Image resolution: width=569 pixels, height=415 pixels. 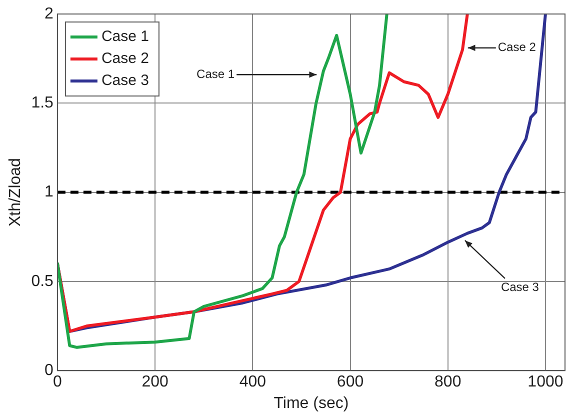 I want to click on y-axis-title: Xth/Zload, so click(x=15, y=192).